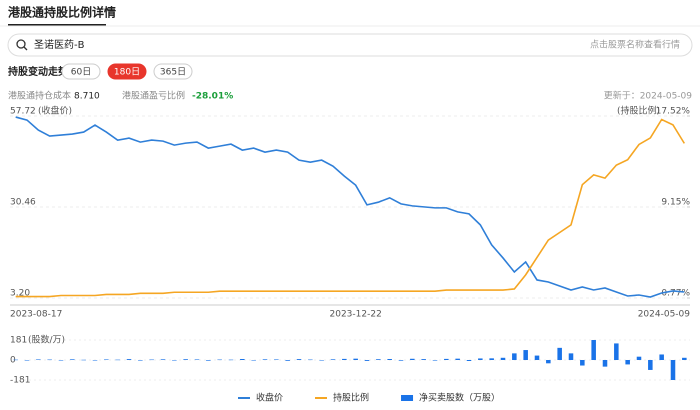  What do you see at coordinates (675, 202) in the screenshot?
I see `y2-tick-label: 9.15%` at bounding box center [675, 202].